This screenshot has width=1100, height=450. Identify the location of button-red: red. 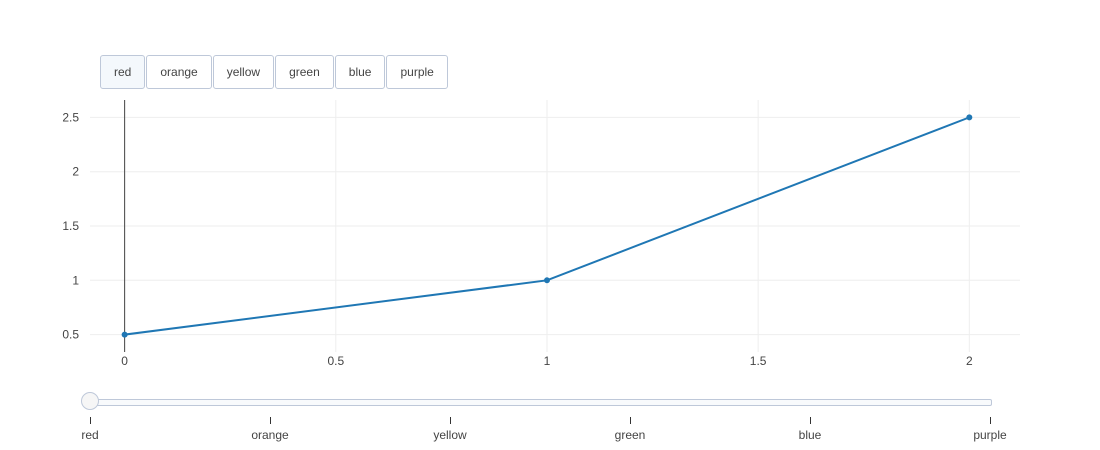
(123, 72).